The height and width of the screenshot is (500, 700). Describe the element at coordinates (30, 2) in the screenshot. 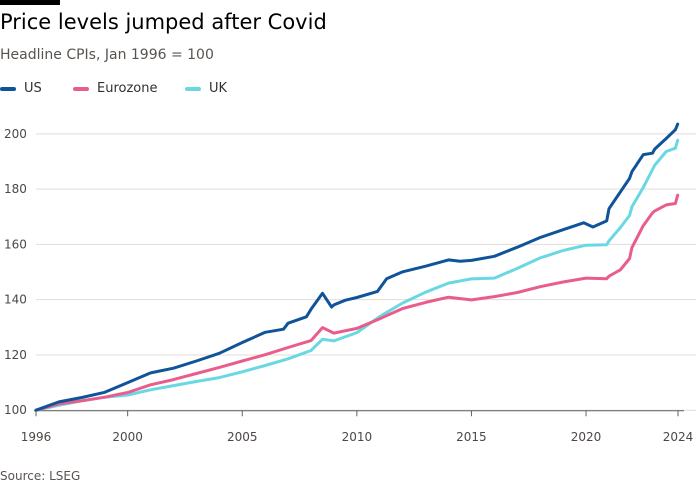

I see `header-accent-bar` at that location.